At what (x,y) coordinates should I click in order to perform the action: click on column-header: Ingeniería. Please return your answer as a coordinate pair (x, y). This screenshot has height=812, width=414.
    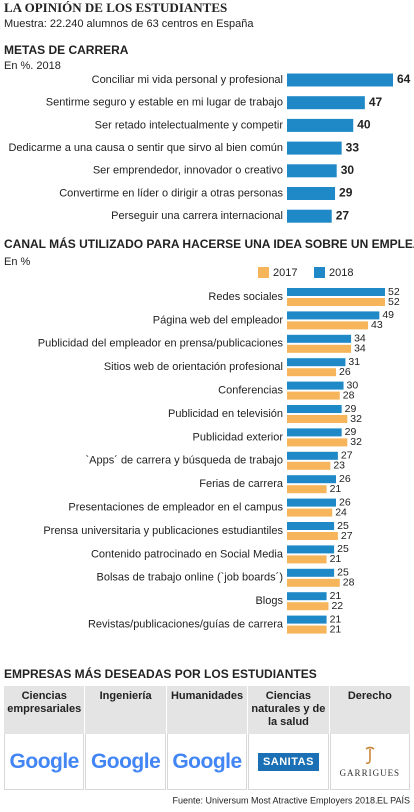
    Looking at the image, I should click on (125, 710).